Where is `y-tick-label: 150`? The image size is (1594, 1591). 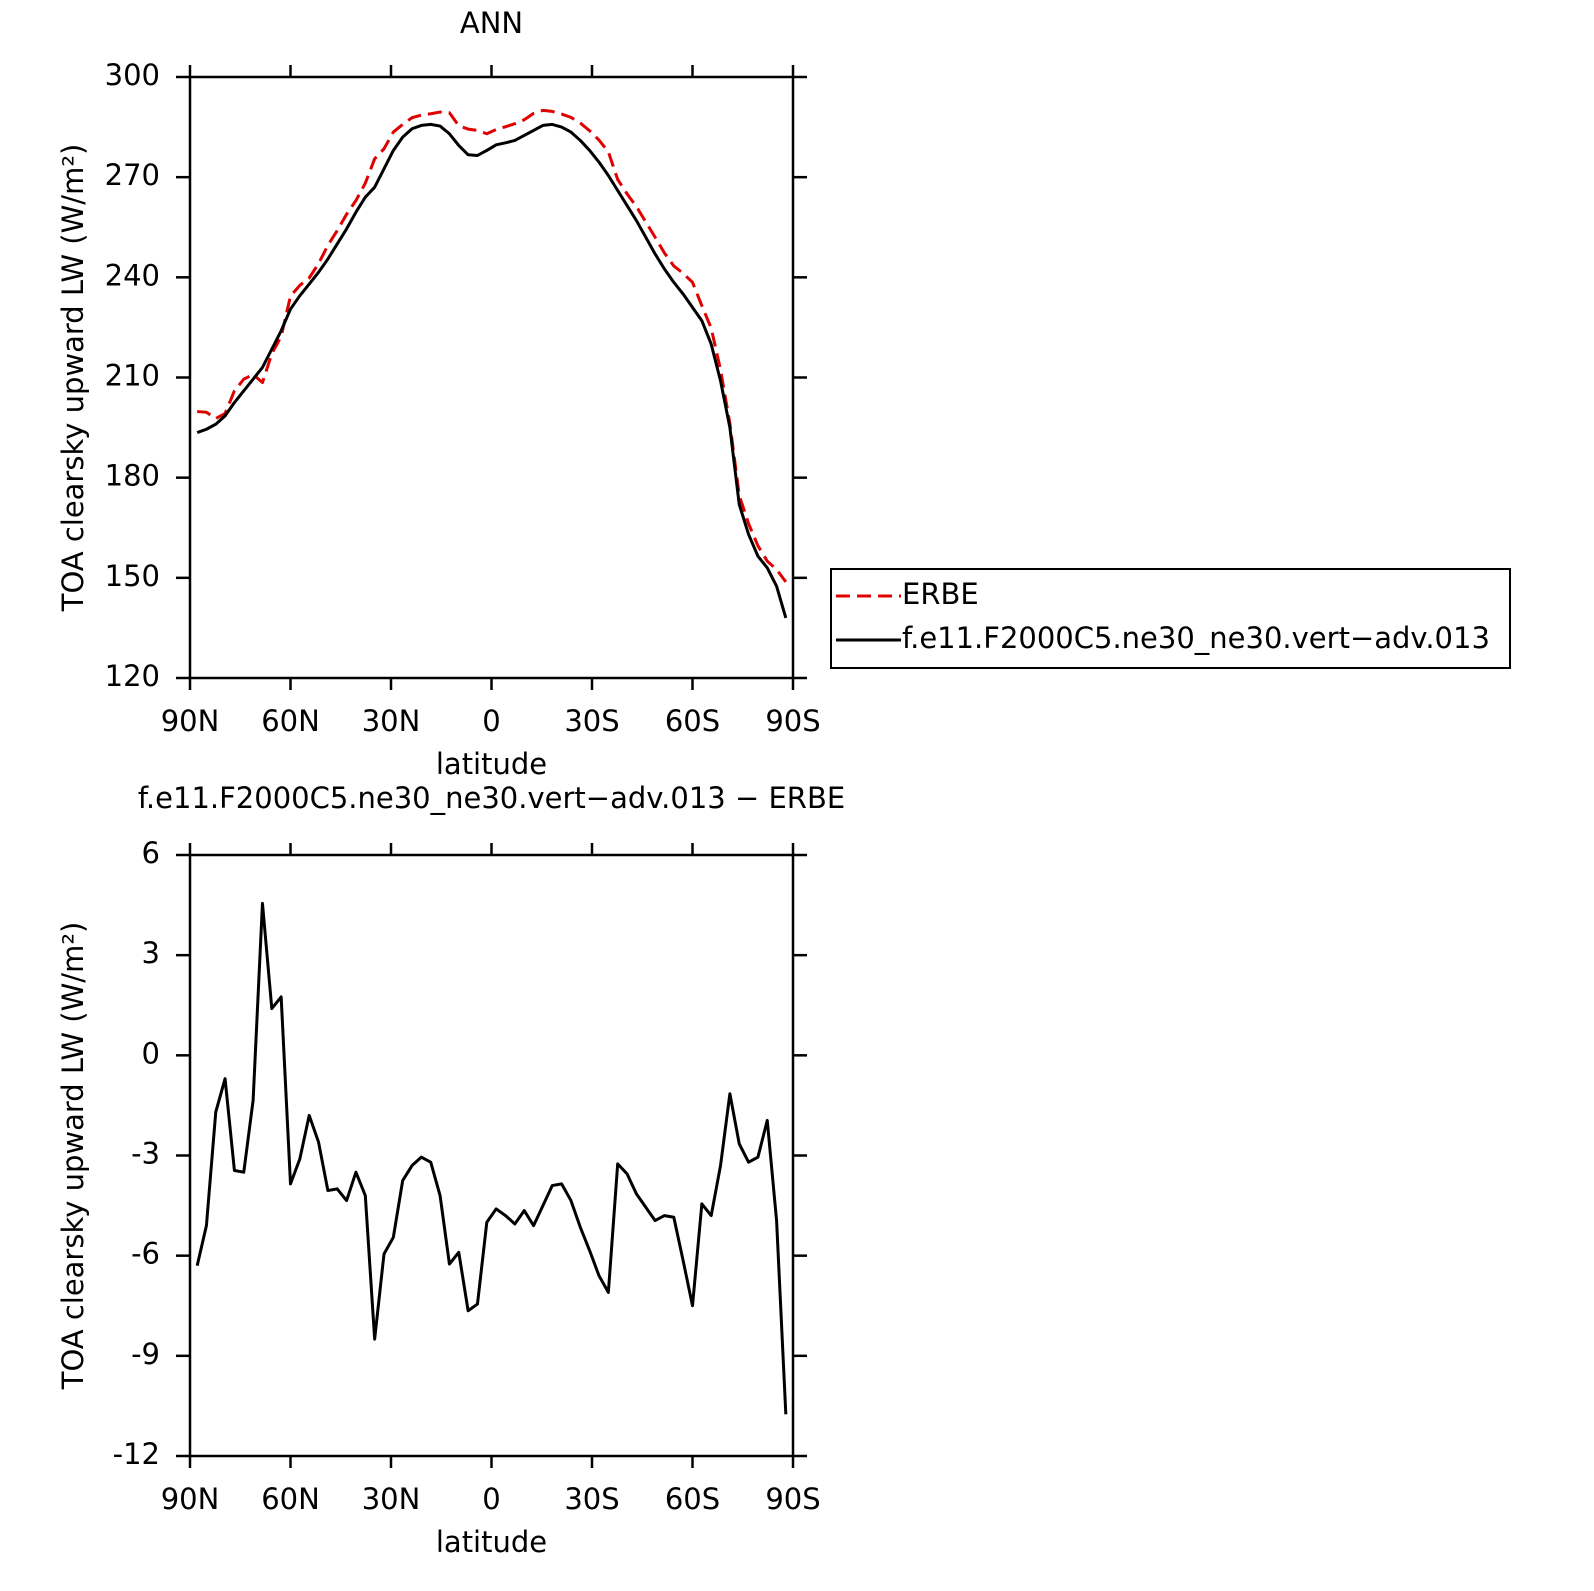 y-tick-label: 150 is located at coordinates (132, 576).